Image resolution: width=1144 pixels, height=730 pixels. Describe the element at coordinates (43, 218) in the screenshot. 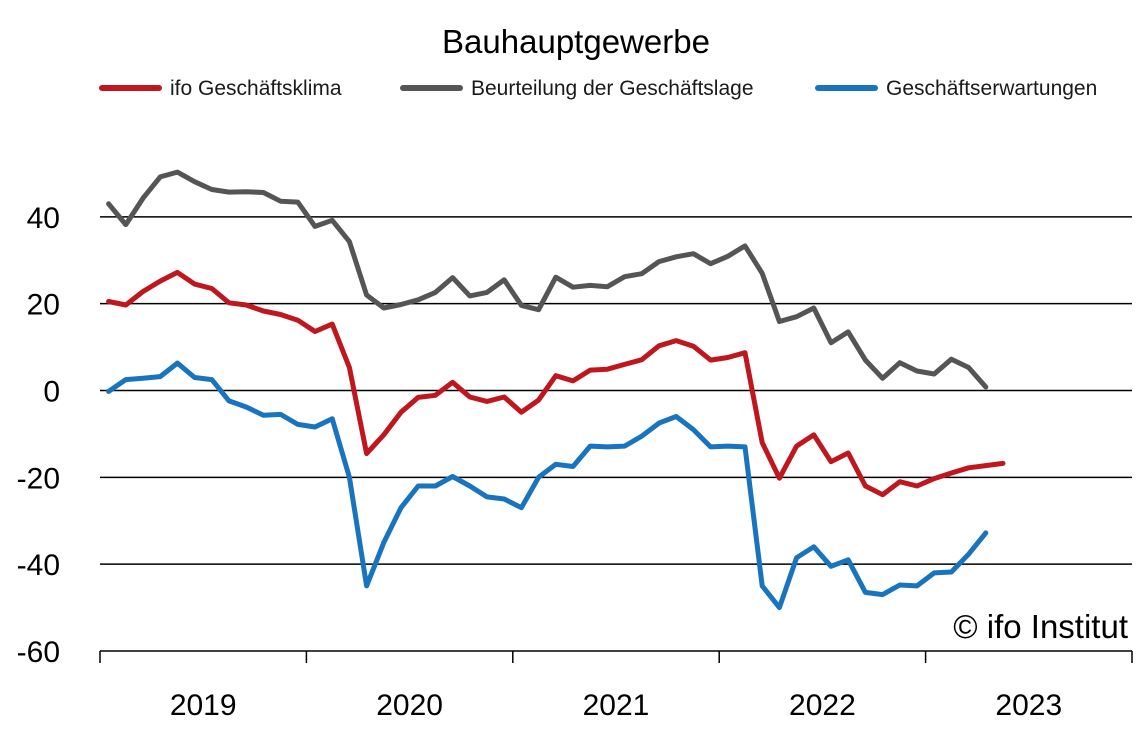

I see `y-tick-label: 40` at that location.